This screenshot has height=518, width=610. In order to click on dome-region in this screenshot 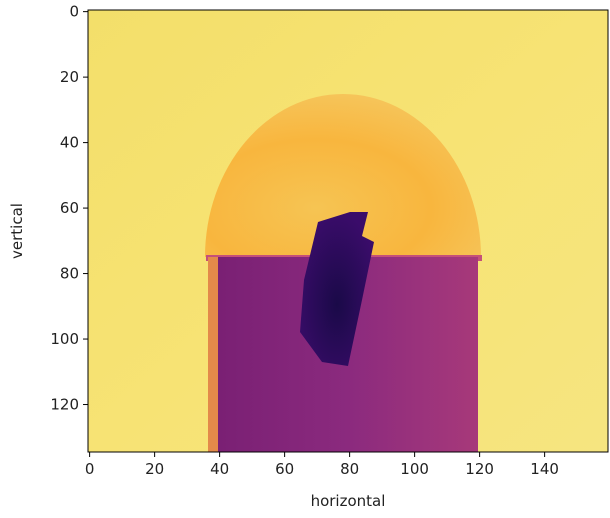, I will do `click(343, 175)`.